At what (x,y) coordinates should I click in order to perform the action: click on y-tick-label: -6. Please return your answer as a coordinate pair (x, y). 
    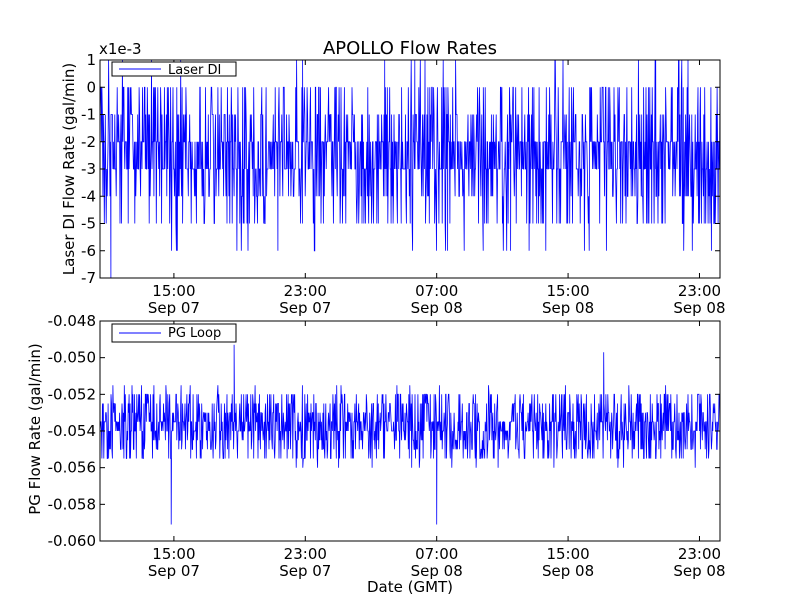
    Looking at the image, I should click on (88, 251).